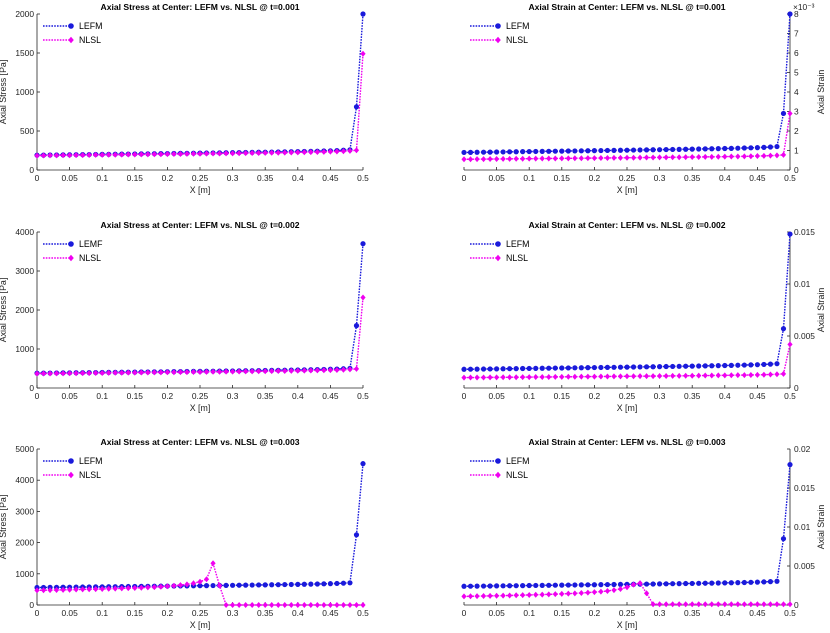 This screenshot has width=830, height=633. What do you see at coordinates (4, 310) in the screenshot?
I see `y-axis-label: Axial Stress [Pa]` at bounding box center [4, 310].